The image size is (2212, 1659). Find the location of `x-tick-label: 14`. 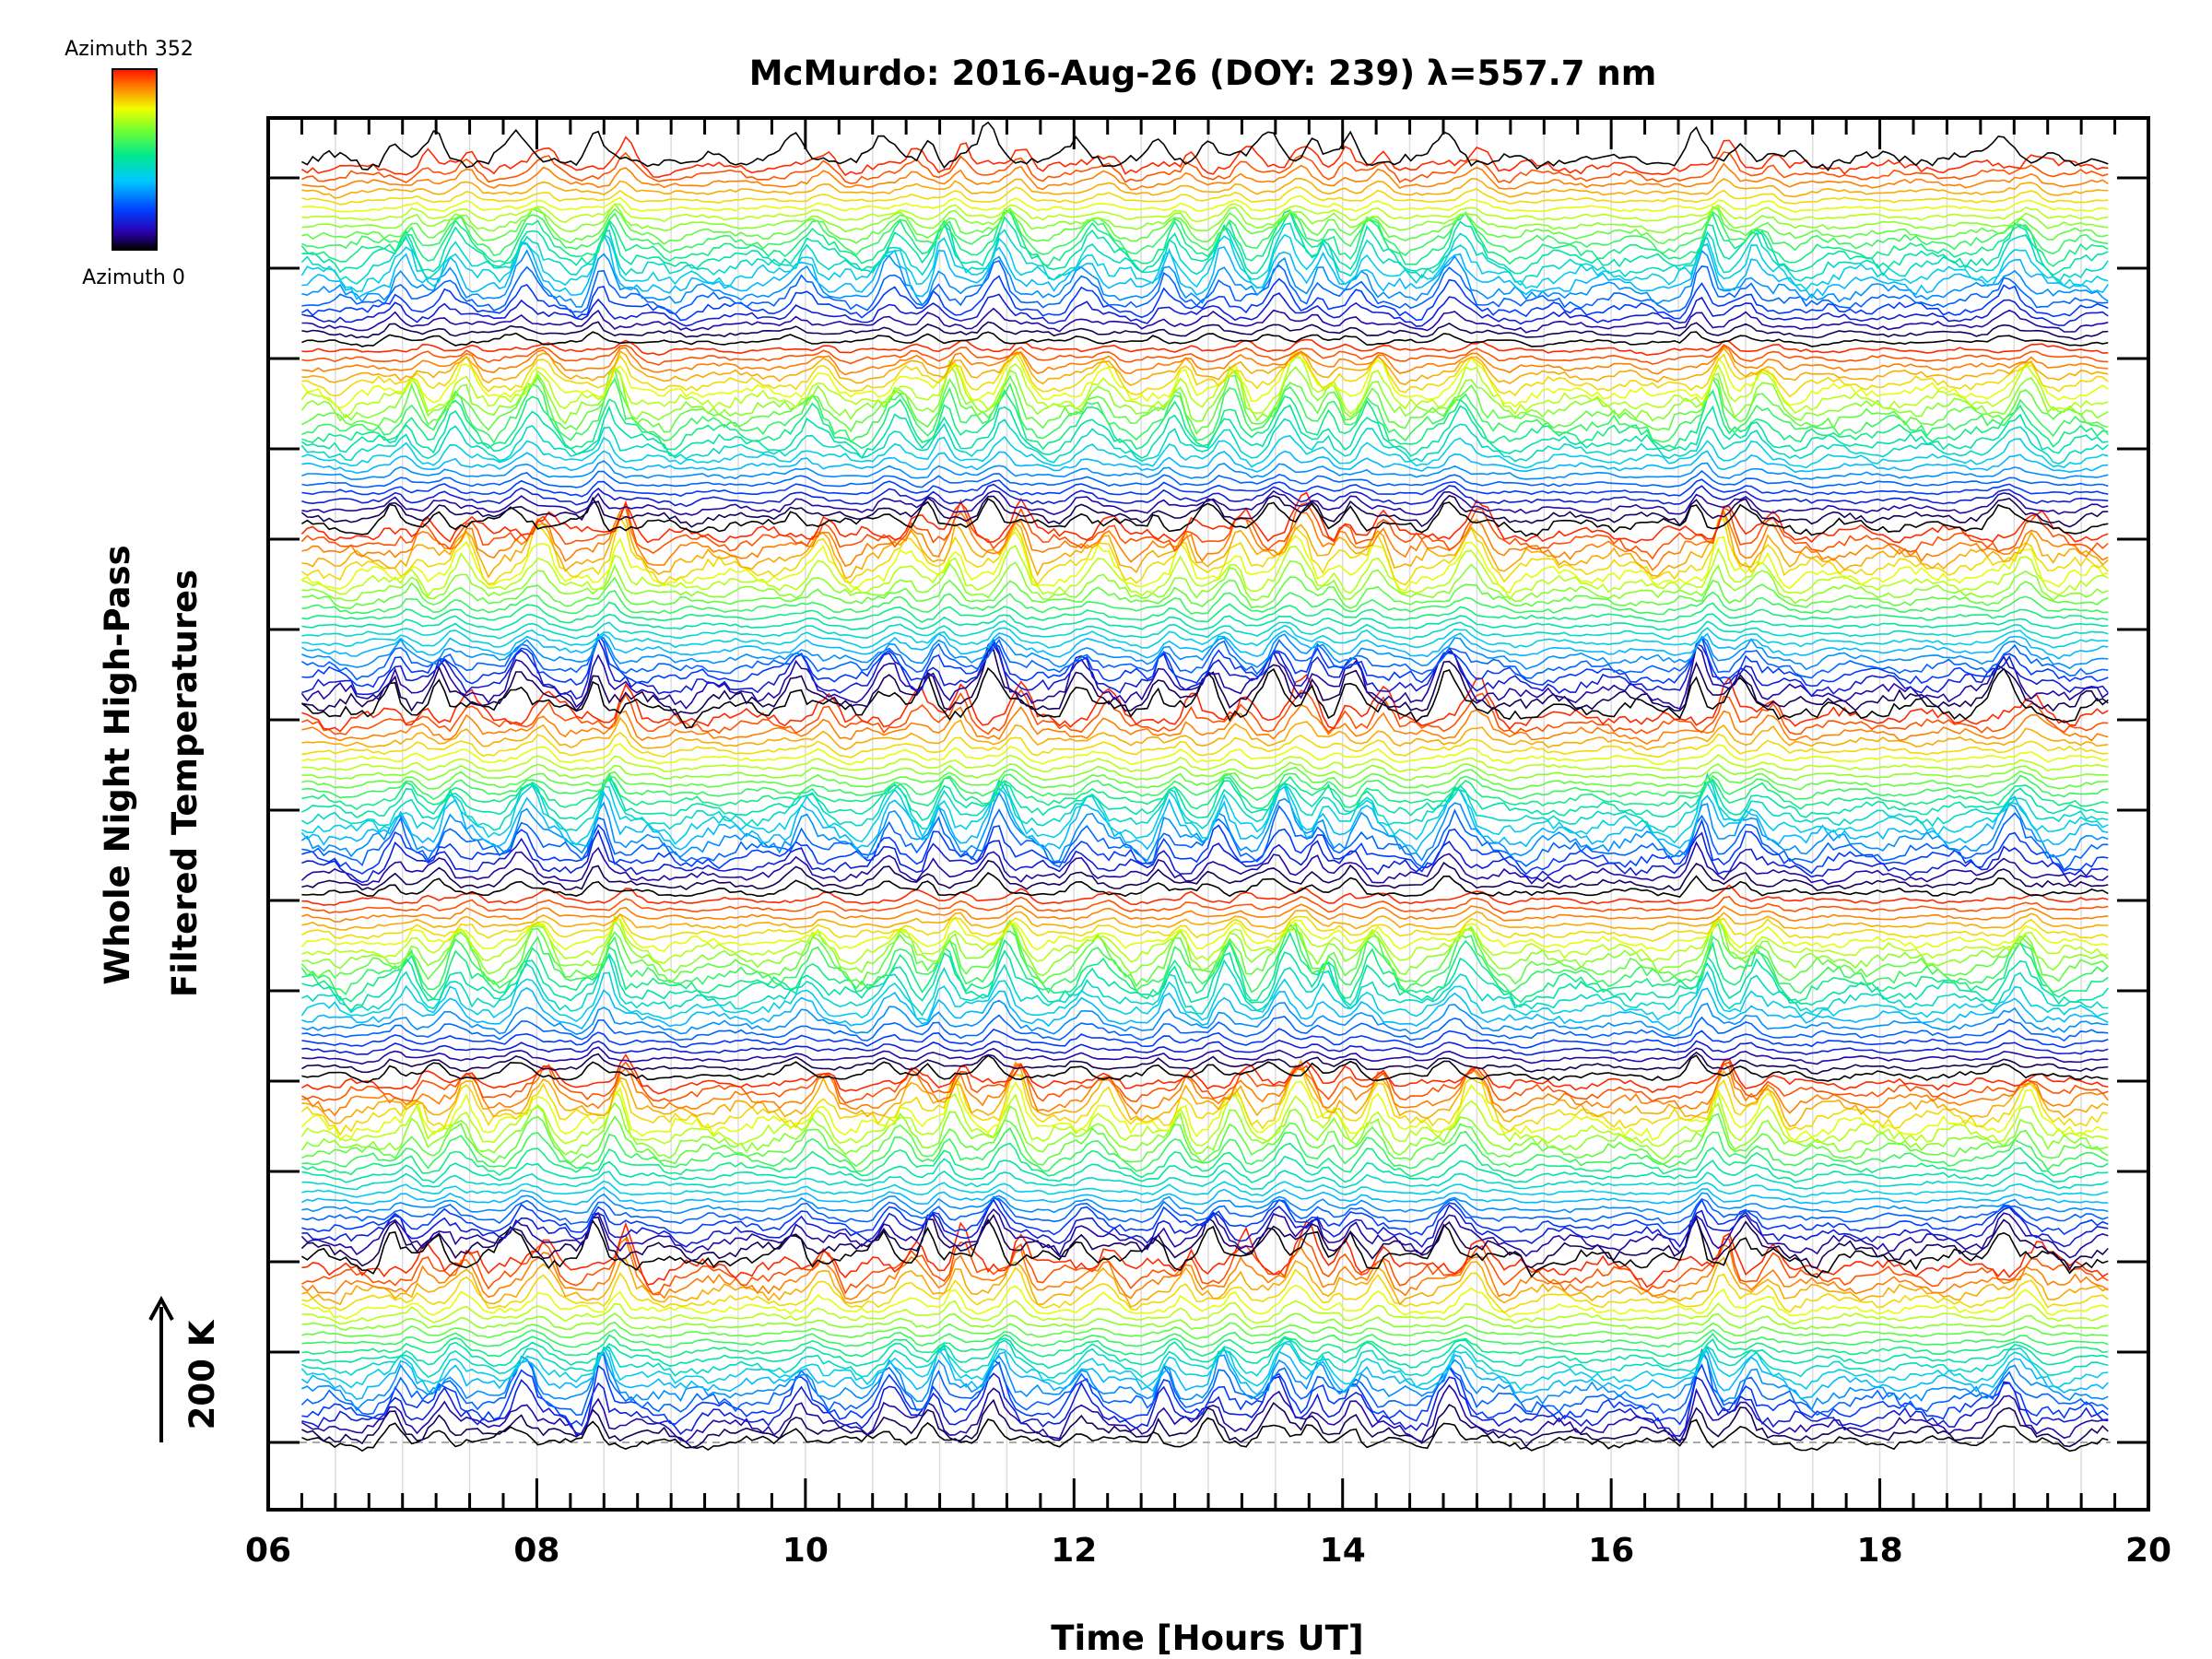

x-tick-label: 14 is located at coordinates (1343, 1551).